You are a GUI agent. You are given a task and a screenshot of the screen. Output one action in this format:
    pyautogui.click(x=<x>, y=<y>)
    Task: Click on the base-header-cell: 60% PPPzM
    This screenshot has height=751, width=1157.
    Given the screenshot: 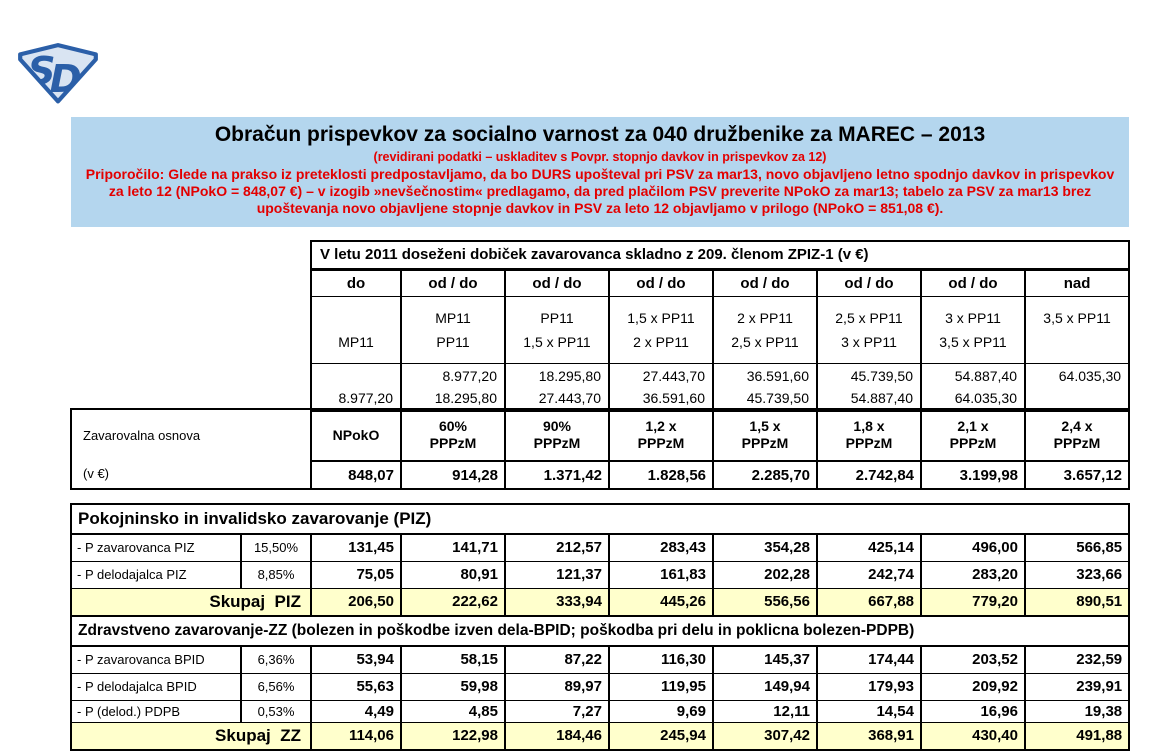 What is the action you would take?
    pyautogui.click(x=453, y=435)
    